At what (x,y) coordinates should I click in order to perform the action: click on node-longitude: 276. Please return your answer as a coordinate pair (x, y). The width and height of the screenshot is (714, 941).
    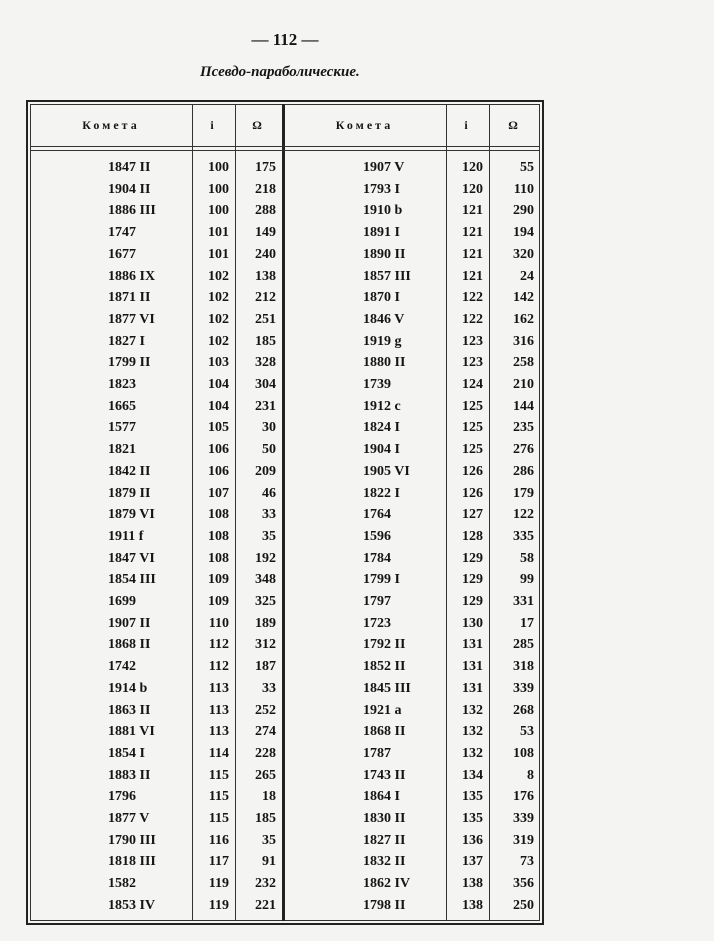
    Looking at the image, I should click on (523, 450).